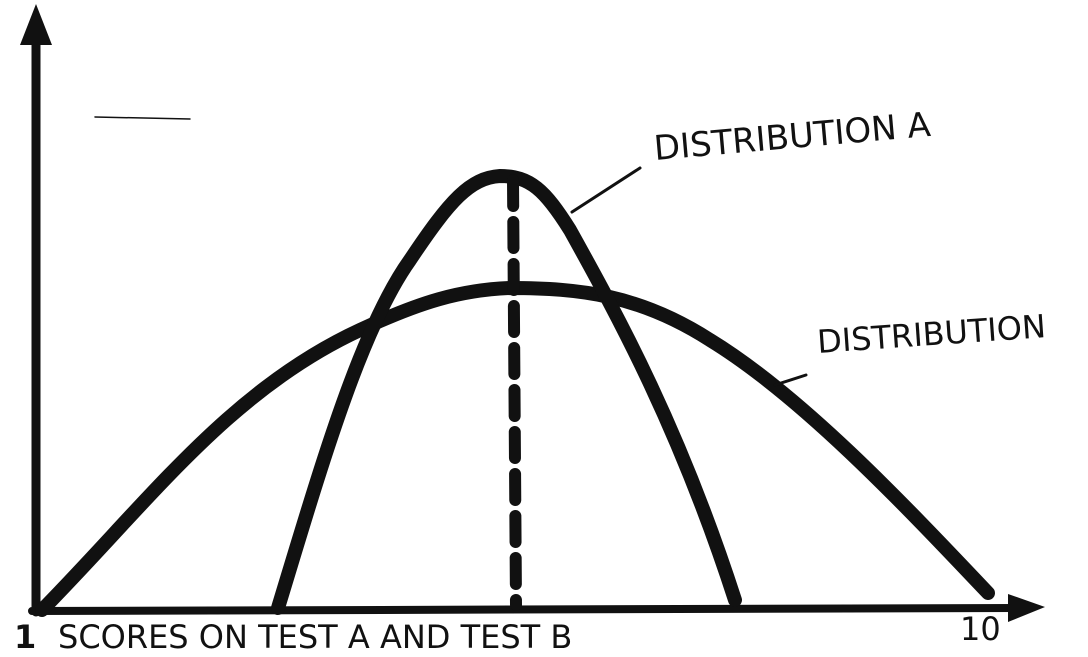 The height and width of the screenshot is (657, 1088). I want to click on y-axis-arrow, so click(36, 24).